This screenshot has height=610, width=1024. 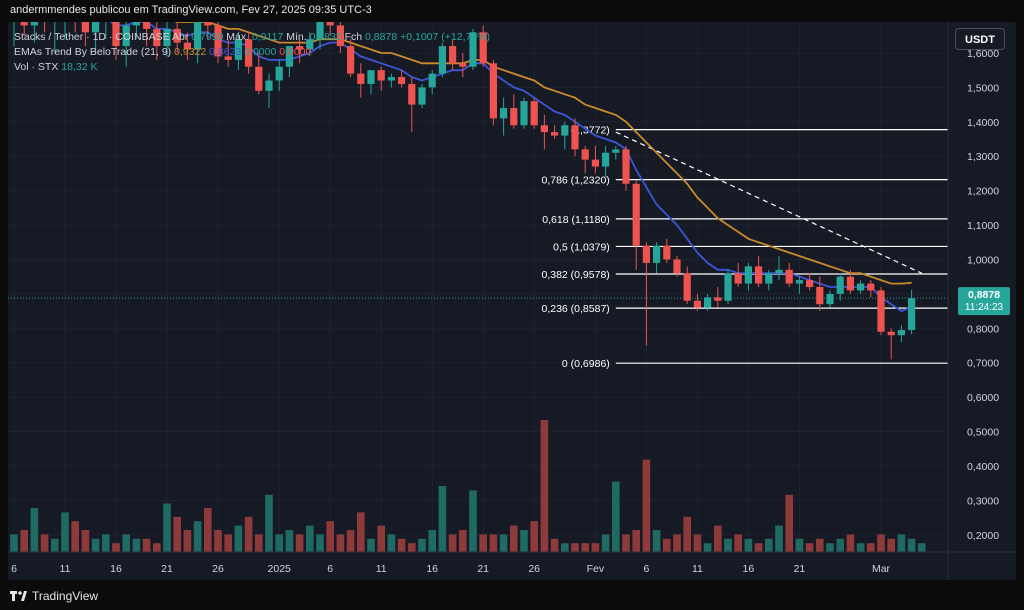 I want to click on y-tick-label: 1,1000, so click(x=983, y=226).